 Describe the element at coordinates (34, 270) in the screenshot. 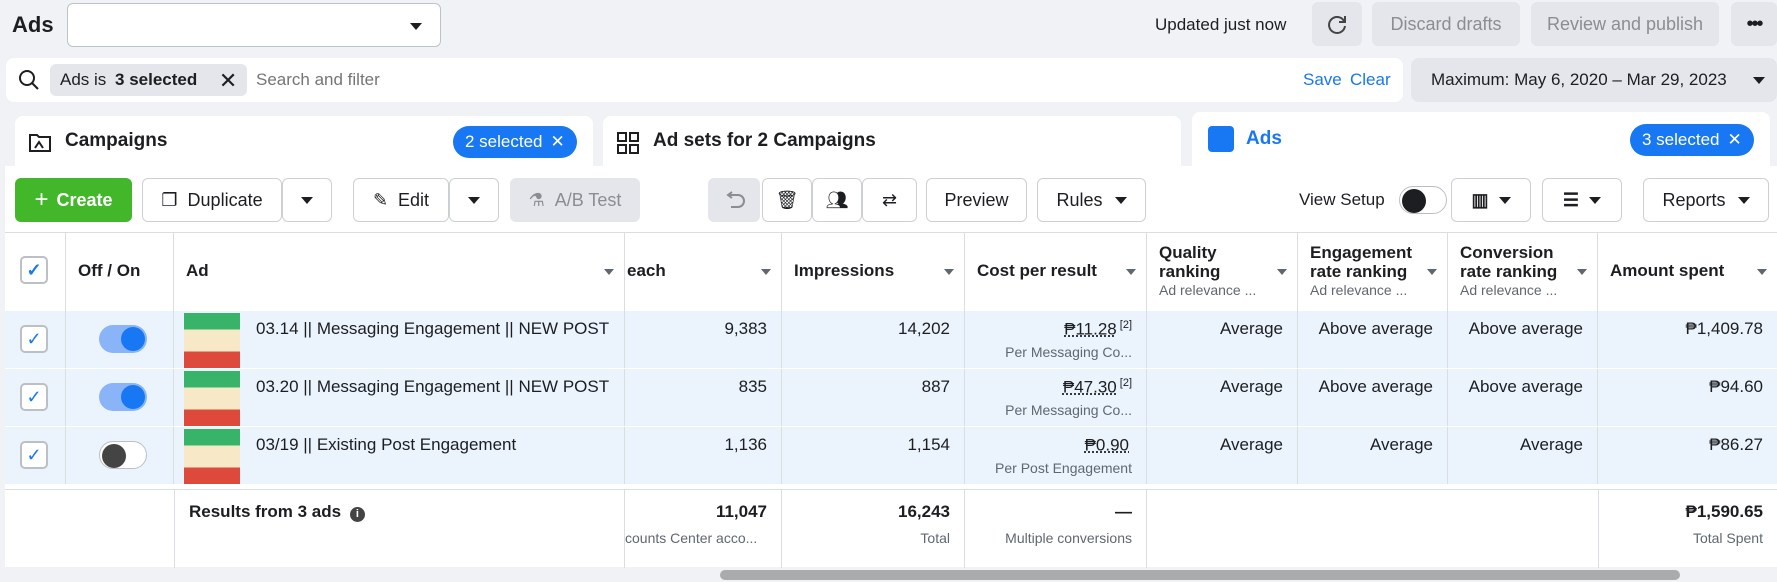

I see `select-all-checkbox: ✓` at that location.